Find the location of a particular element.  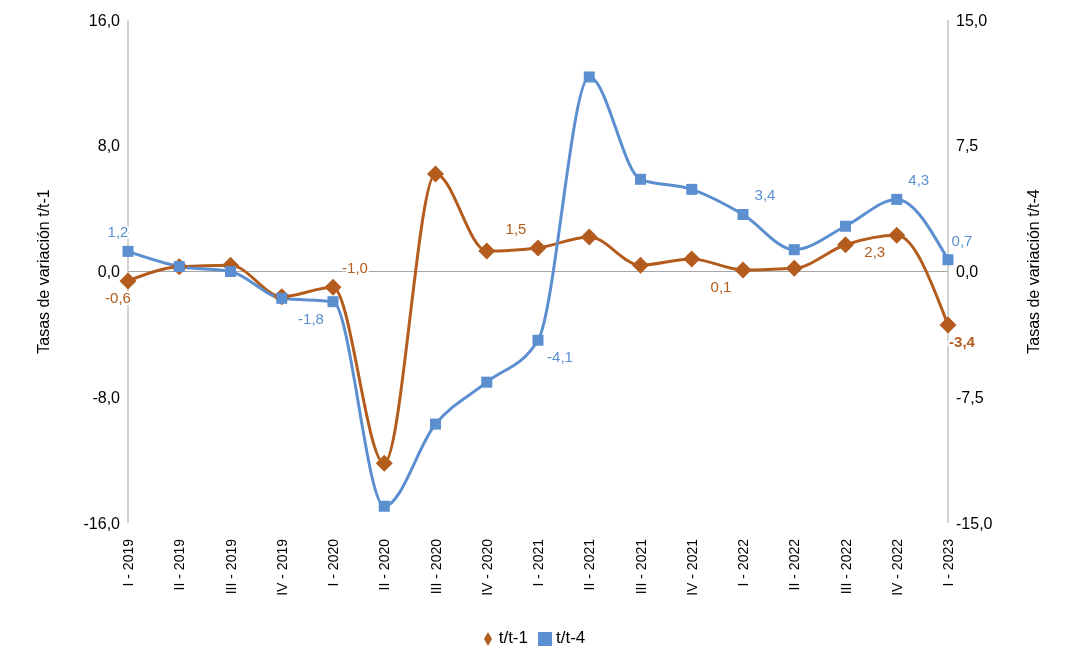

x-tick-label: I - 2020 is located at coordinates (333, 562).